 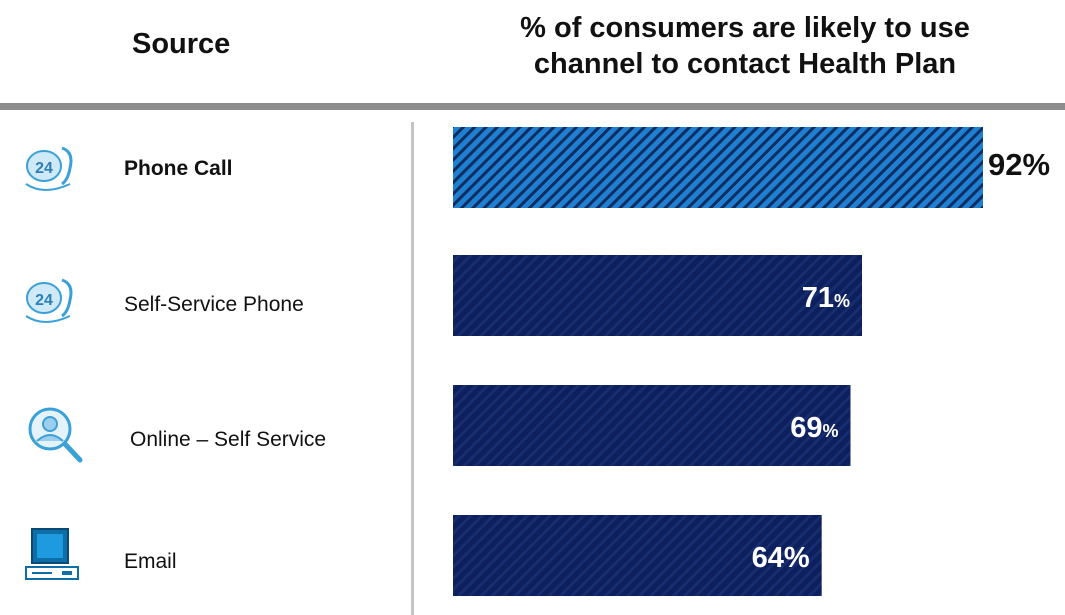 What do you see at coordinates (55, 434) in the screenshot?
I see `user-search-icon` at bounding box center [55, 434].